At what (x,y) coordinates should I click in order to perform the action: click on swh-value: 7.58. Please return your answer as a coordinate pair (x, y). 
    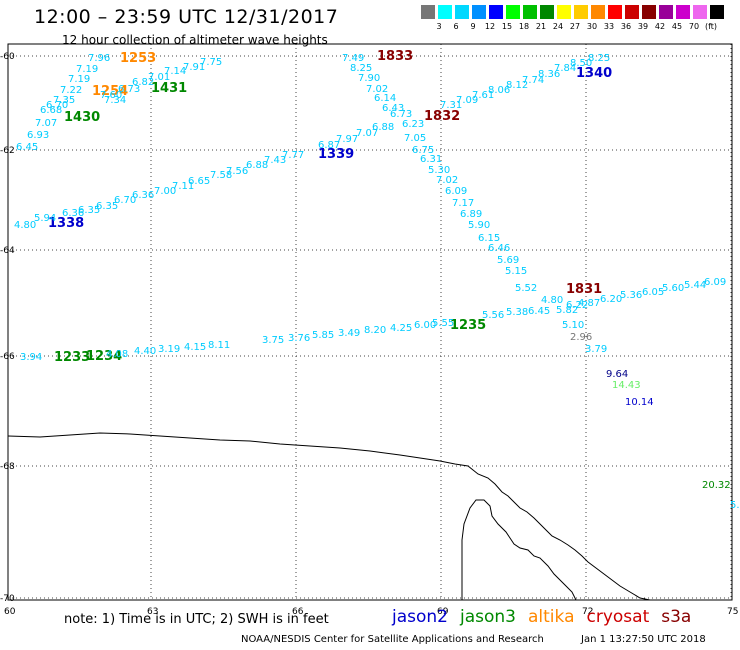
    Looking at the image, I should click on (221, 175).